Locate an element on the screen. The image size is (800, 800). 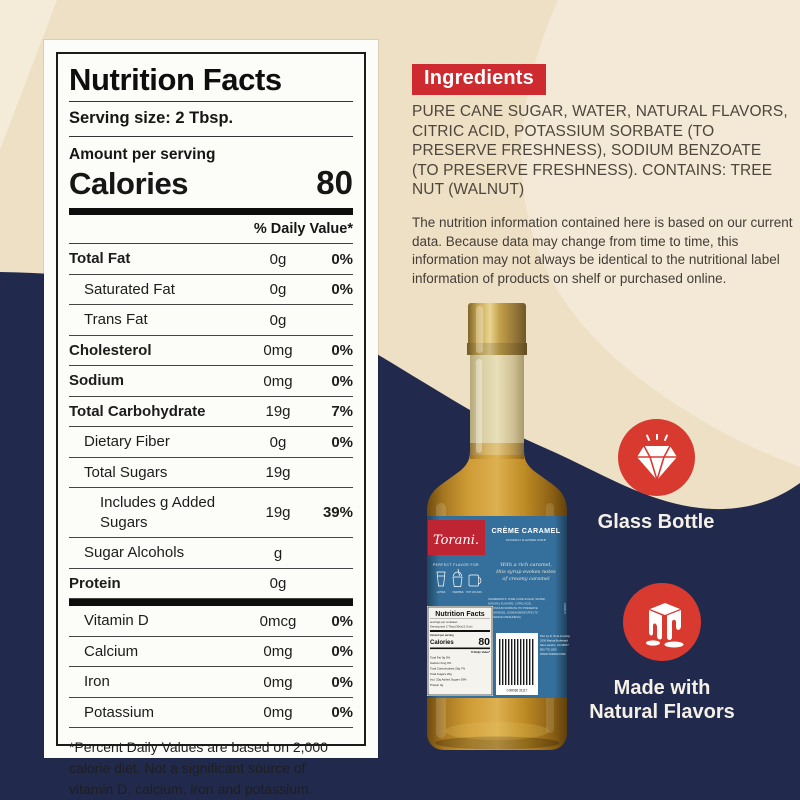
bottle-cap is located at coordinates (497, 329).